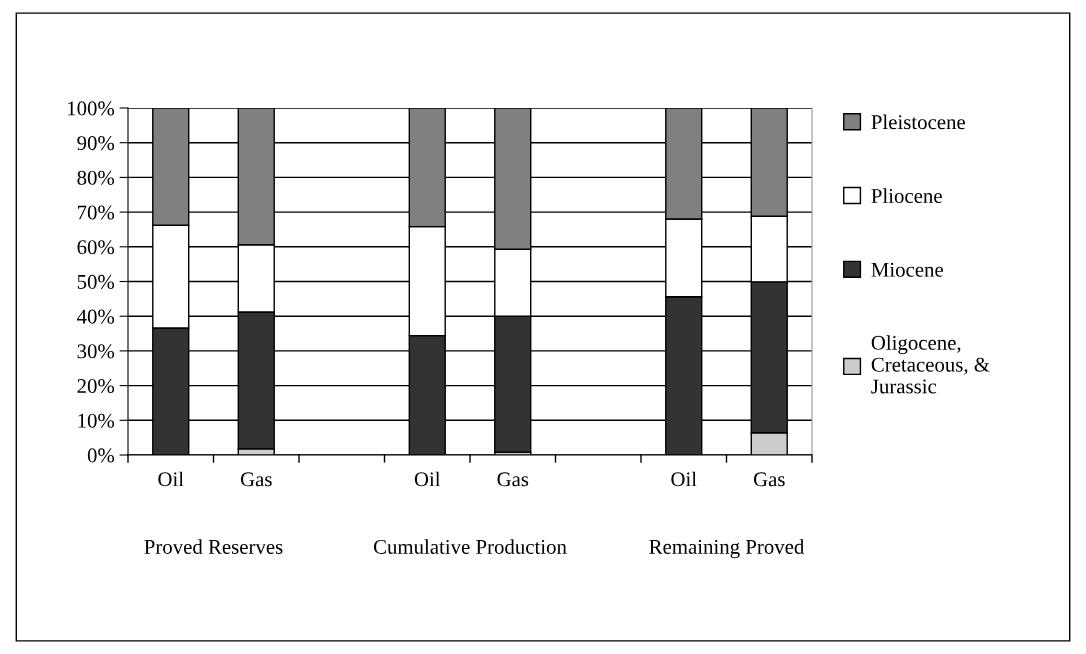 Image resolution: width=1086 pixels, height=654 pixels. Describe the element at coordinates (727, 549) in the screenshot. I see `text: Remaining Proved` at that location.